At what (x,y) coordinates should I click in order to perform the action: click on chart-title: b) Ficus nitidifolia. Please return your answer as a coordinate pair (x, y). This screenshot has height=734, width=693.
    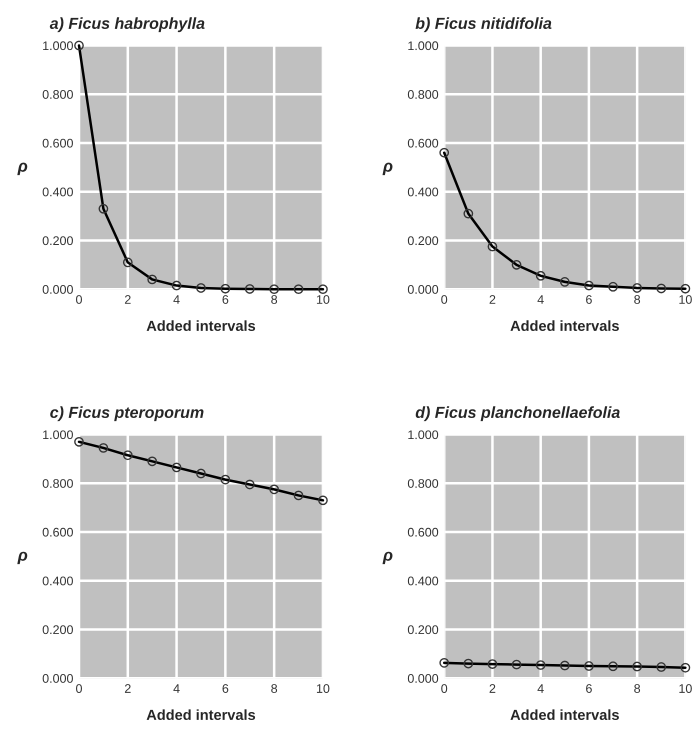
    Looking at the image, I should click on (484, 24).